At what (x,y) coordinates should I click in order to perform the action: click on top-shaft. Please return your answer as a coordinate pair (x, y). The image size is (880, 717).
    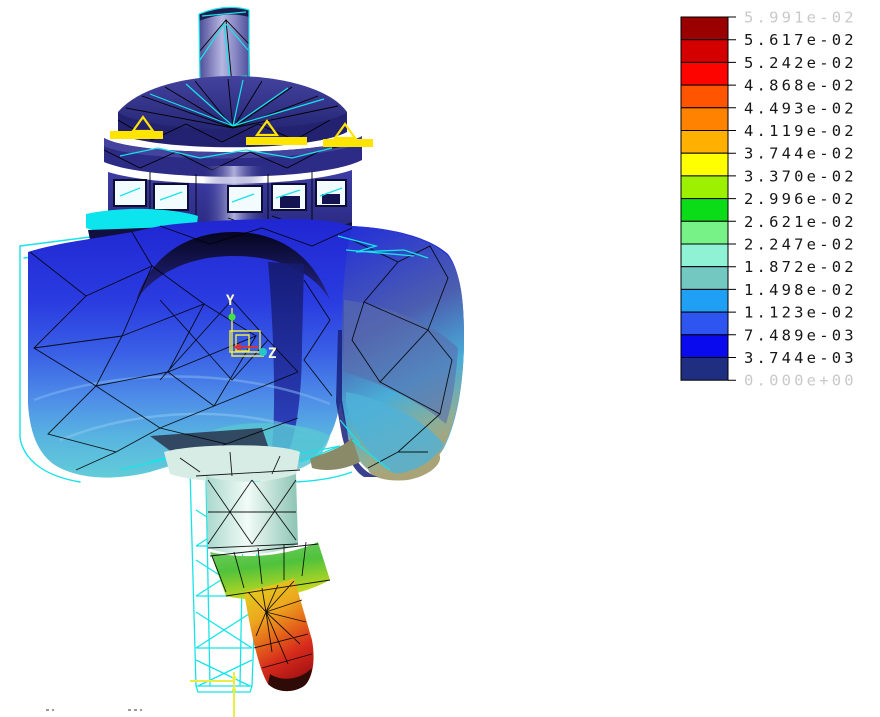
    Looking at the image, I should click on (224, 46).